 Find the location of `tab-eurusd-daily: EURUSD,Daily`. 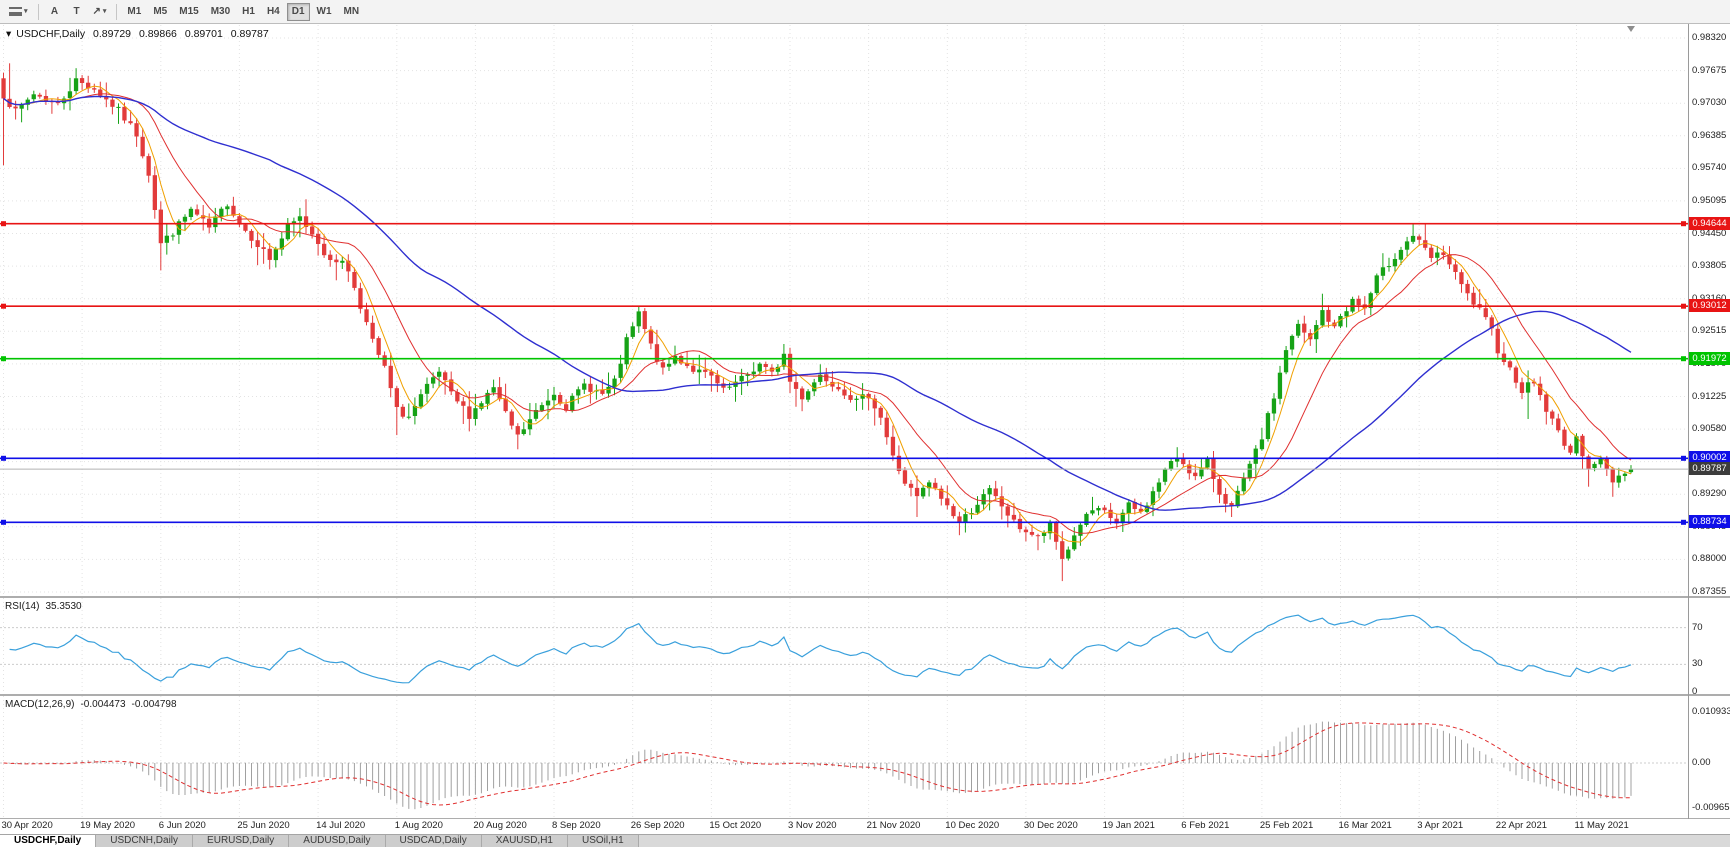

tab-eurusd-daily: EURUSD,Daily is located at coordinates (241, 841).